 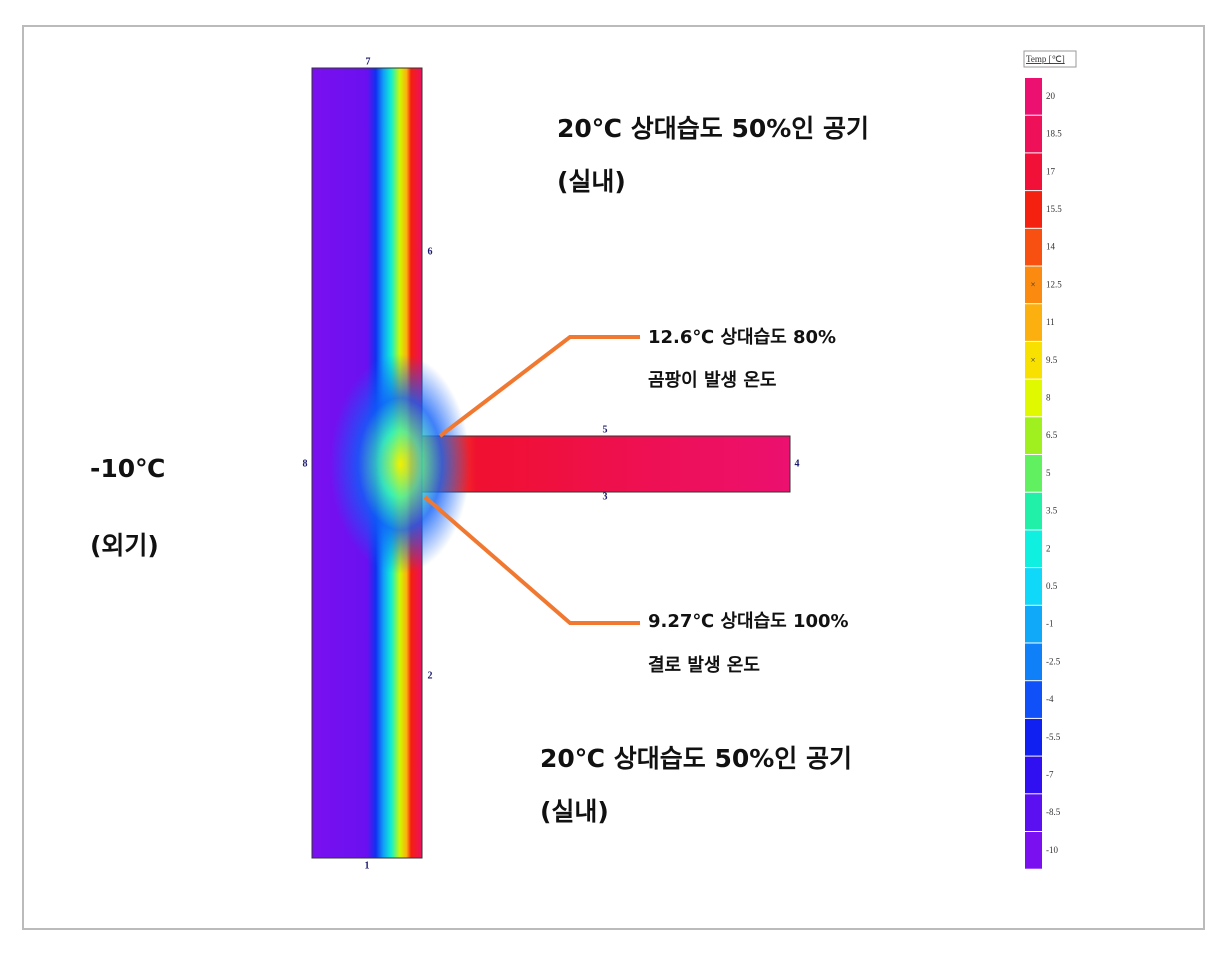 What do you see at coordinates (1048, 548) in the screenshot?
I see `legend-label: 2` at bounding box center [1048, 548].